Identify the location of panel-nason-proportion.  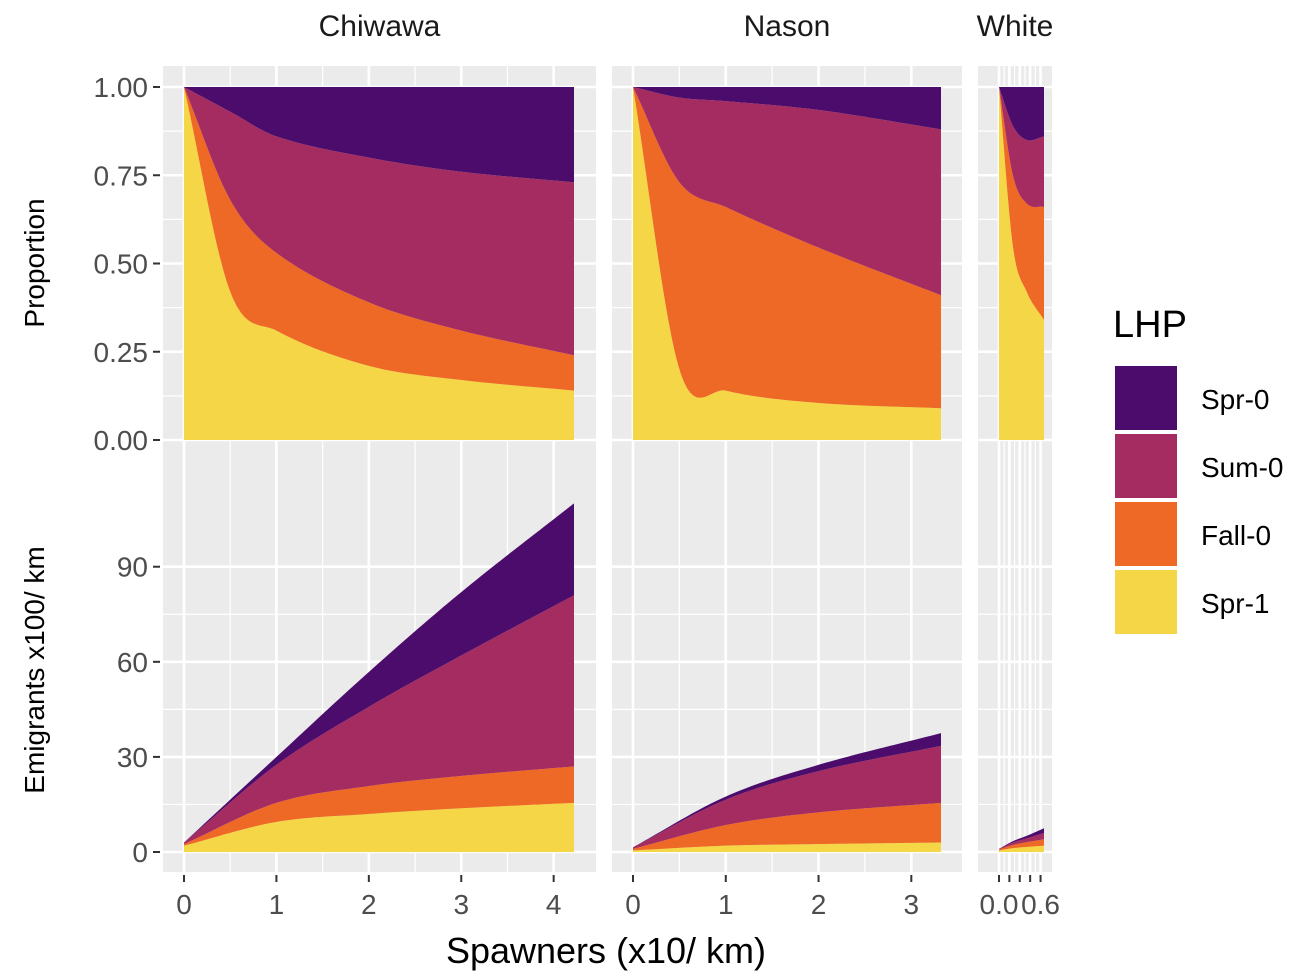
(787, 262).